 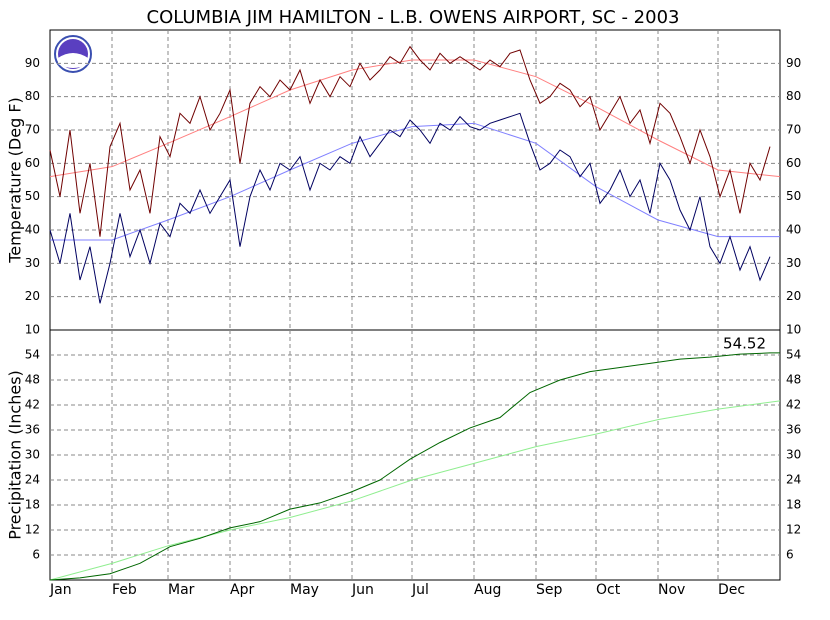 I want to click on y-tick-label: 48, so click(x=32, y=380).